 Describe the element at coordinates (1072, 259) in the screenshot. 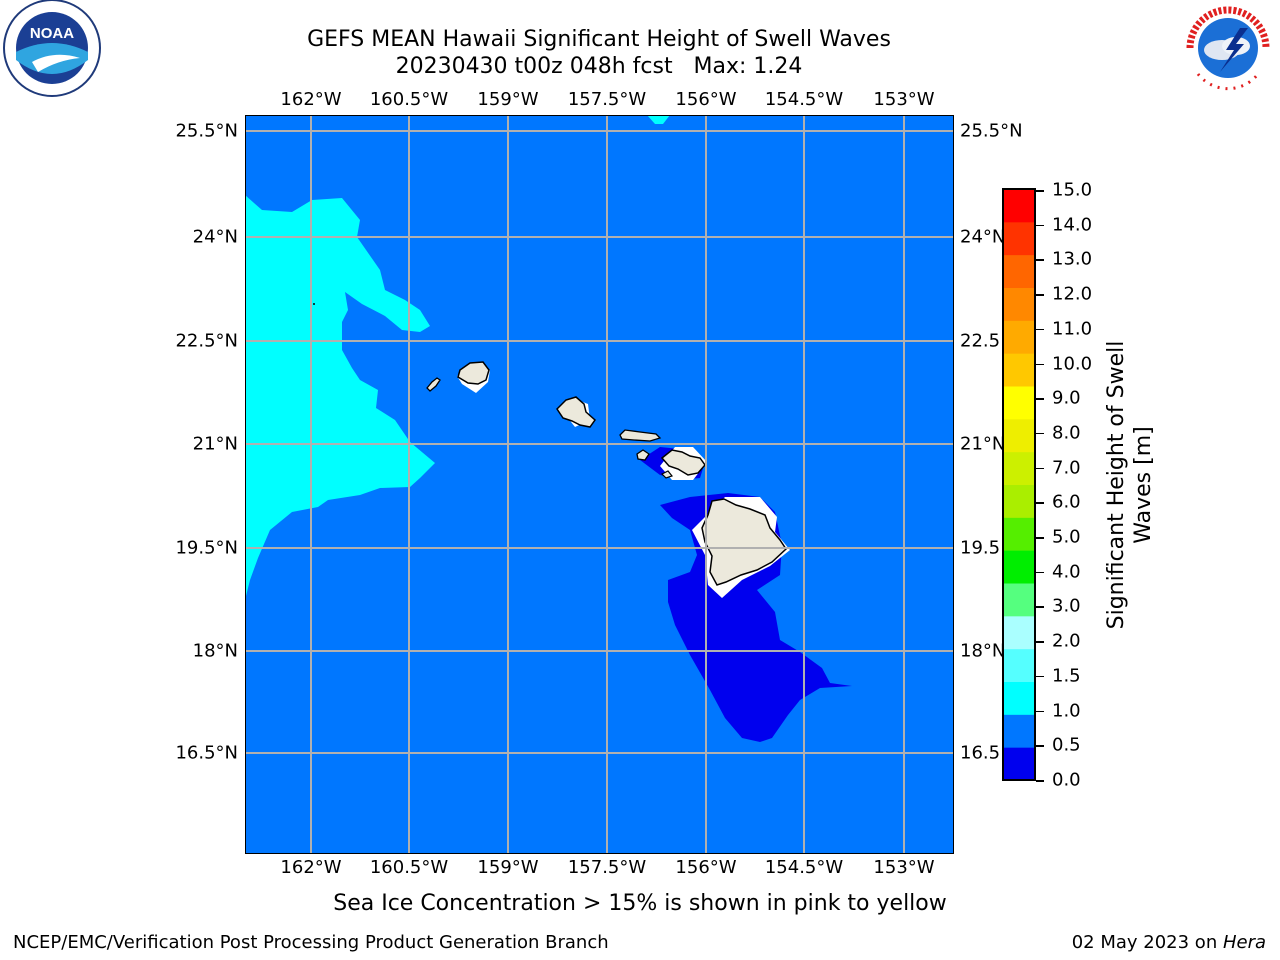

I see `colorbar-tick-label: 13.0` at that location.